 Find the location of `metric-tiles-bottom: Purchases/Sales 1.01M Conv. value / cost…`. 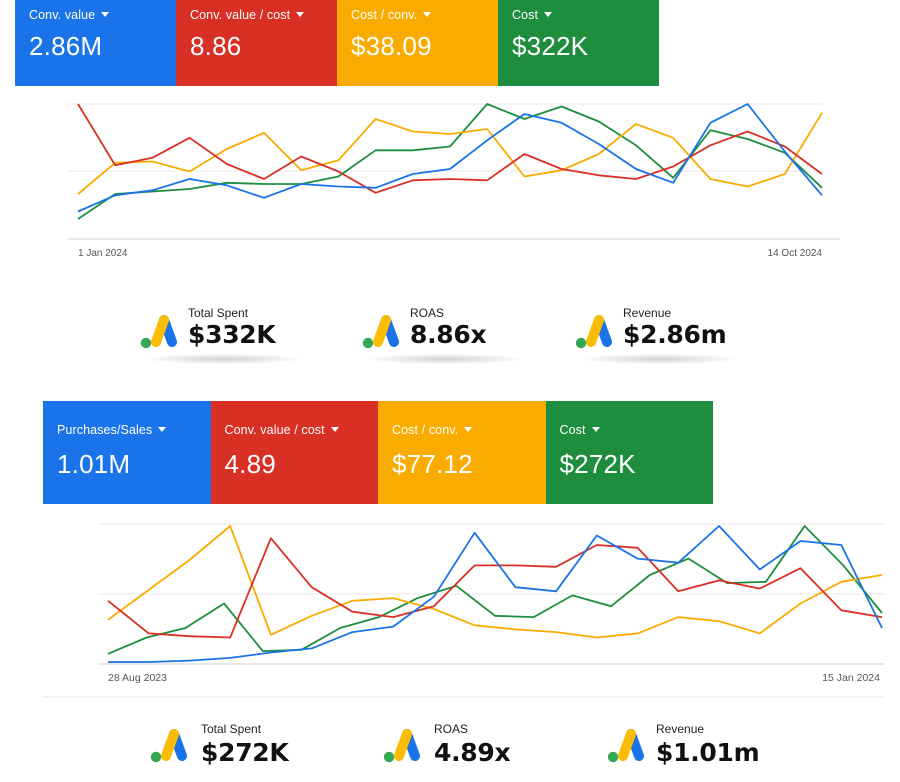

metric-tiles-bottom: Purchases/Sales 1.01M Conv. value / cost… is located at coordinates (378, 452).